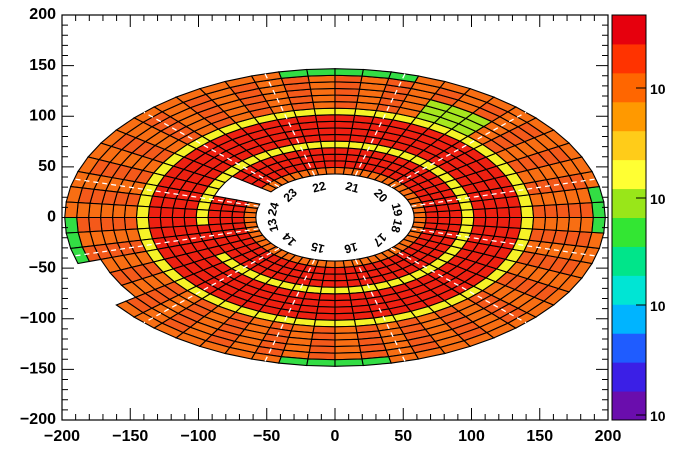 The width and height of the screenshot is (676, 450). What do you see at coordinates (397, 209) in the screenshot?
I see `sector-label: 19` at bounding box center [397, 209].